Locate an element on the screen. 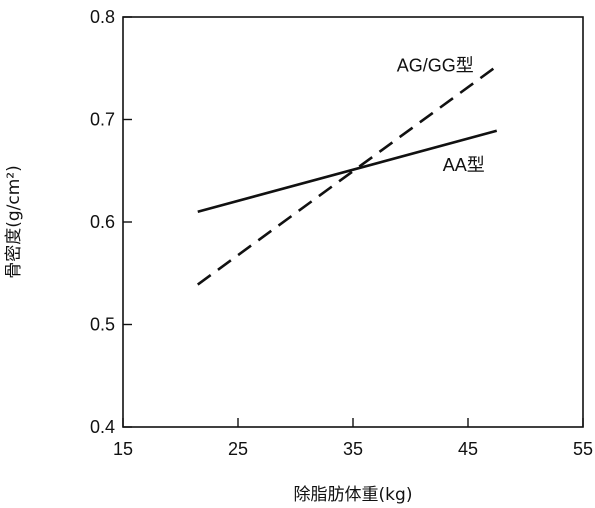  y-tick-label: 0.4 is located at coordinates (102, 427).